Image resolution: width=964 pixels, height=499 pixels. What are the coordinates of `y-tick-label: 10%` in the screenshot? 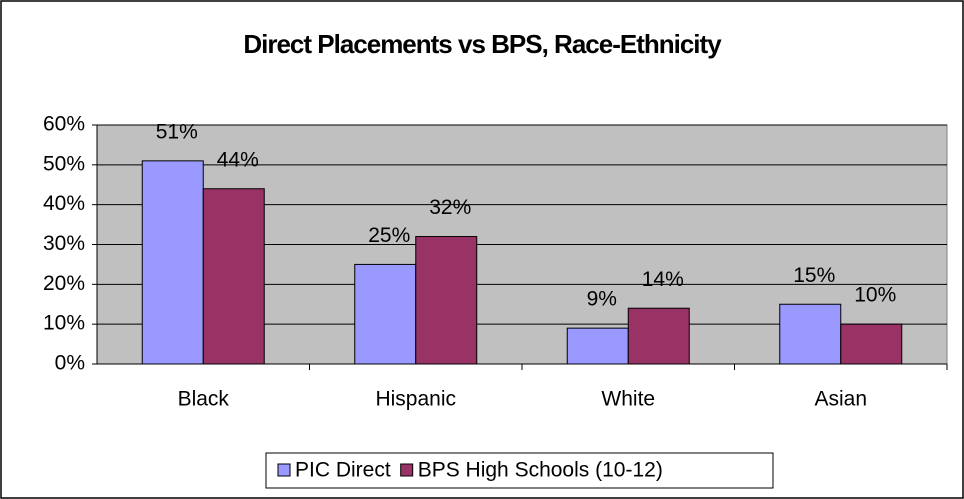 It's located at (64, 323).